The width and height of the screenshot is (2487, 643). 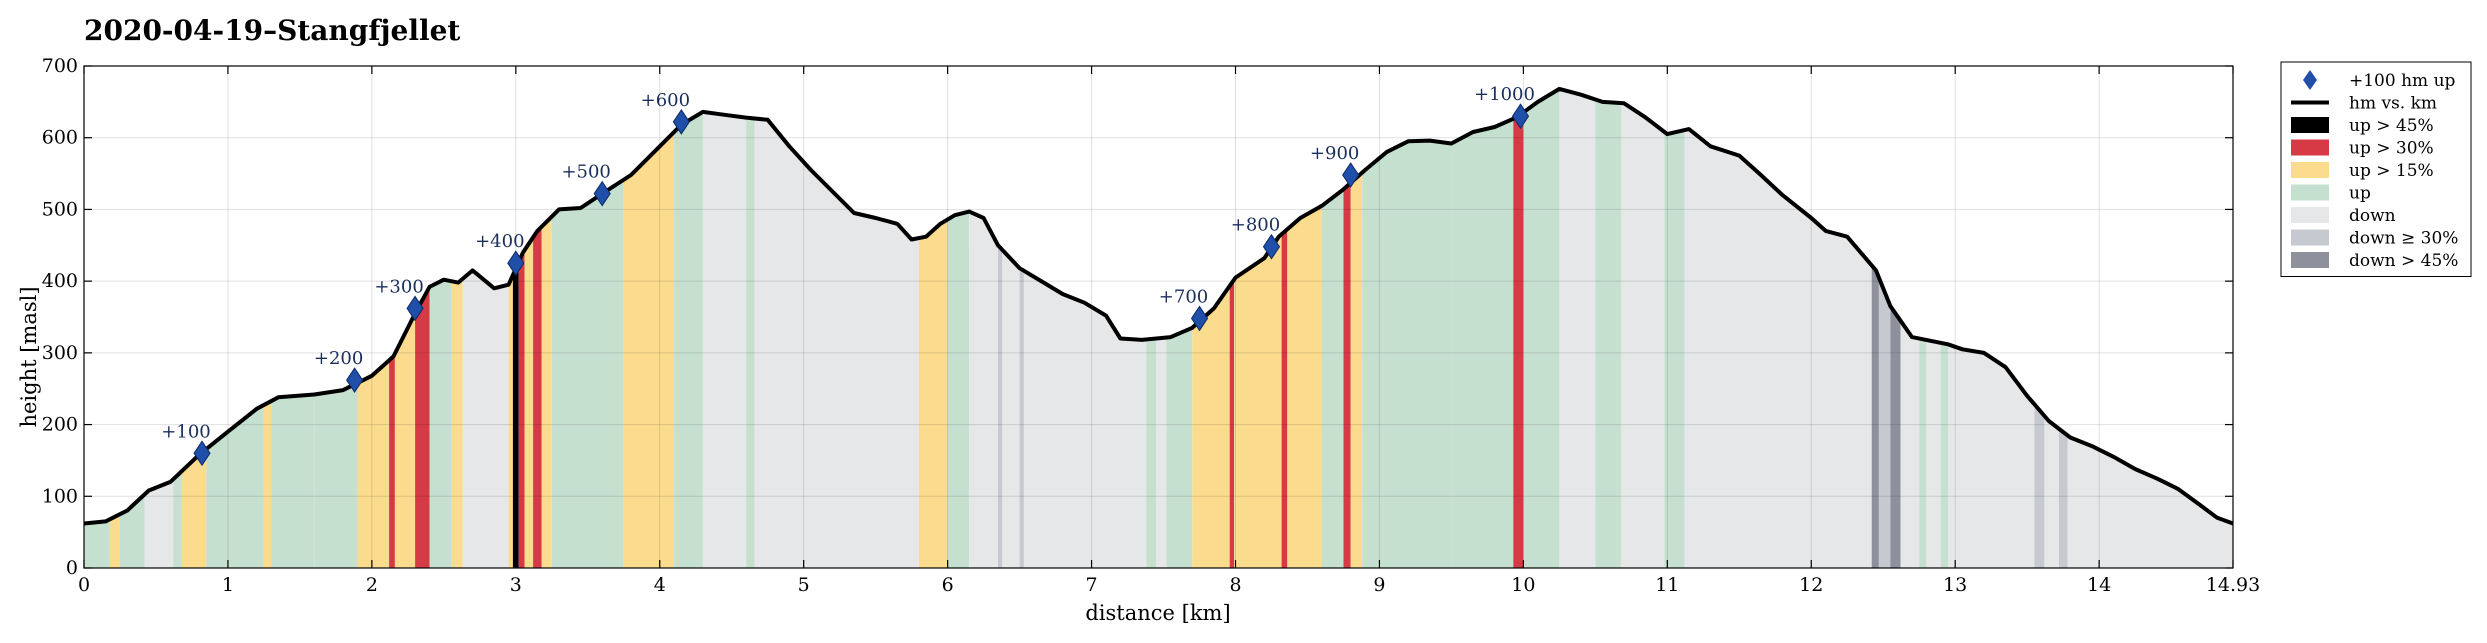 I want to click on x-tick-label: 13, so click(x=1955, y=585).